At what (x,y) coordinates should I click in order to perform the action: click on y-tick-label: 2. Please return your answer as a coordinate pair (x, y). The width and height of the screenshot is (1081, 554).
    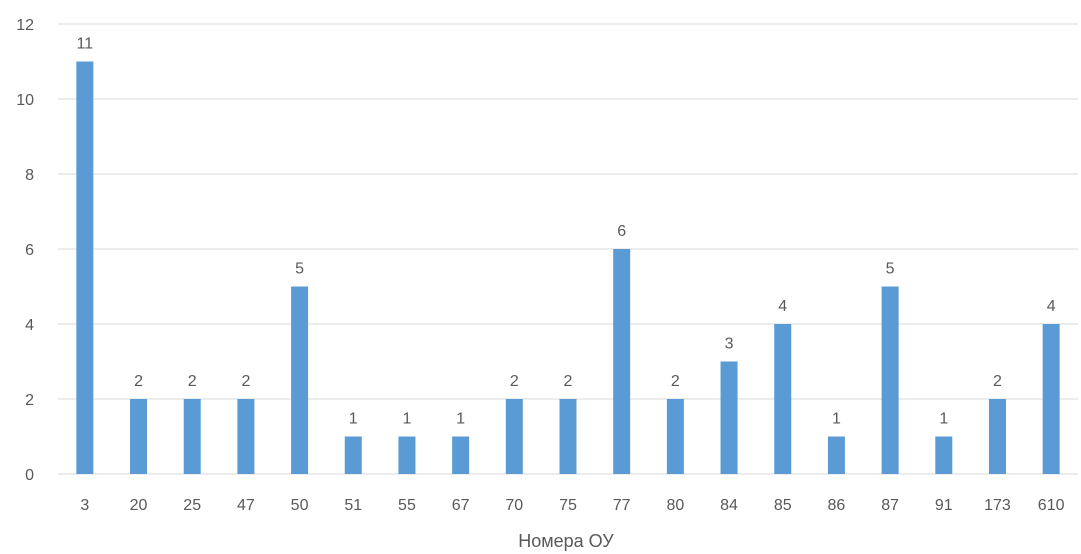
    Looking at the image, I should click on (29, 400).